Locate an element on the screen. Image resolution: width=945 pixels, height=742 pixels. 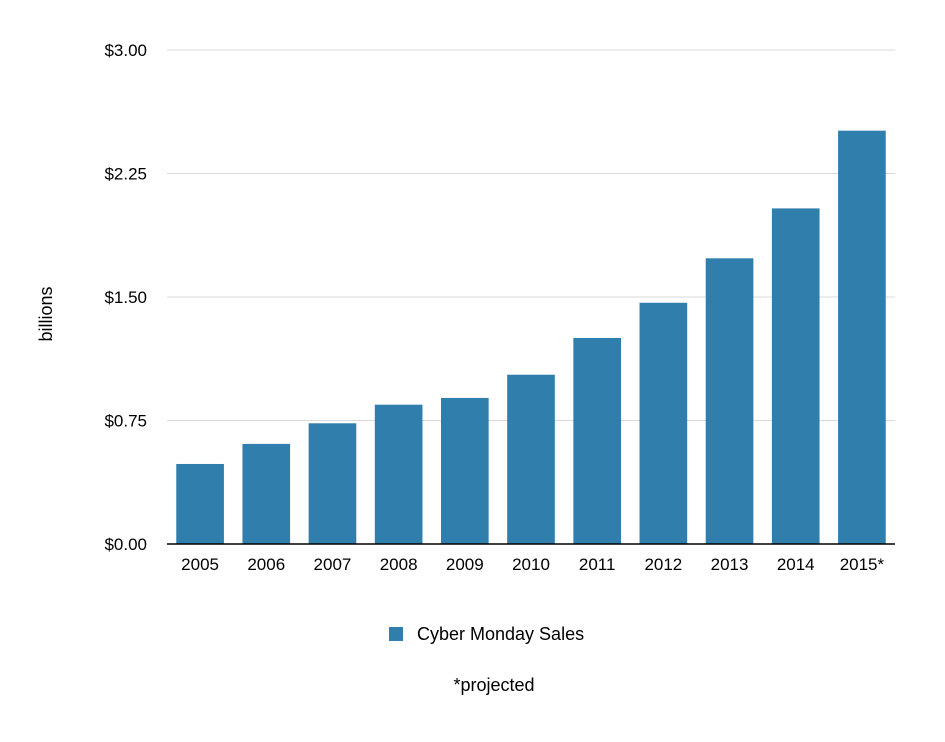
legend: Cyber Monday Sales is located at coordinates (486, 634).